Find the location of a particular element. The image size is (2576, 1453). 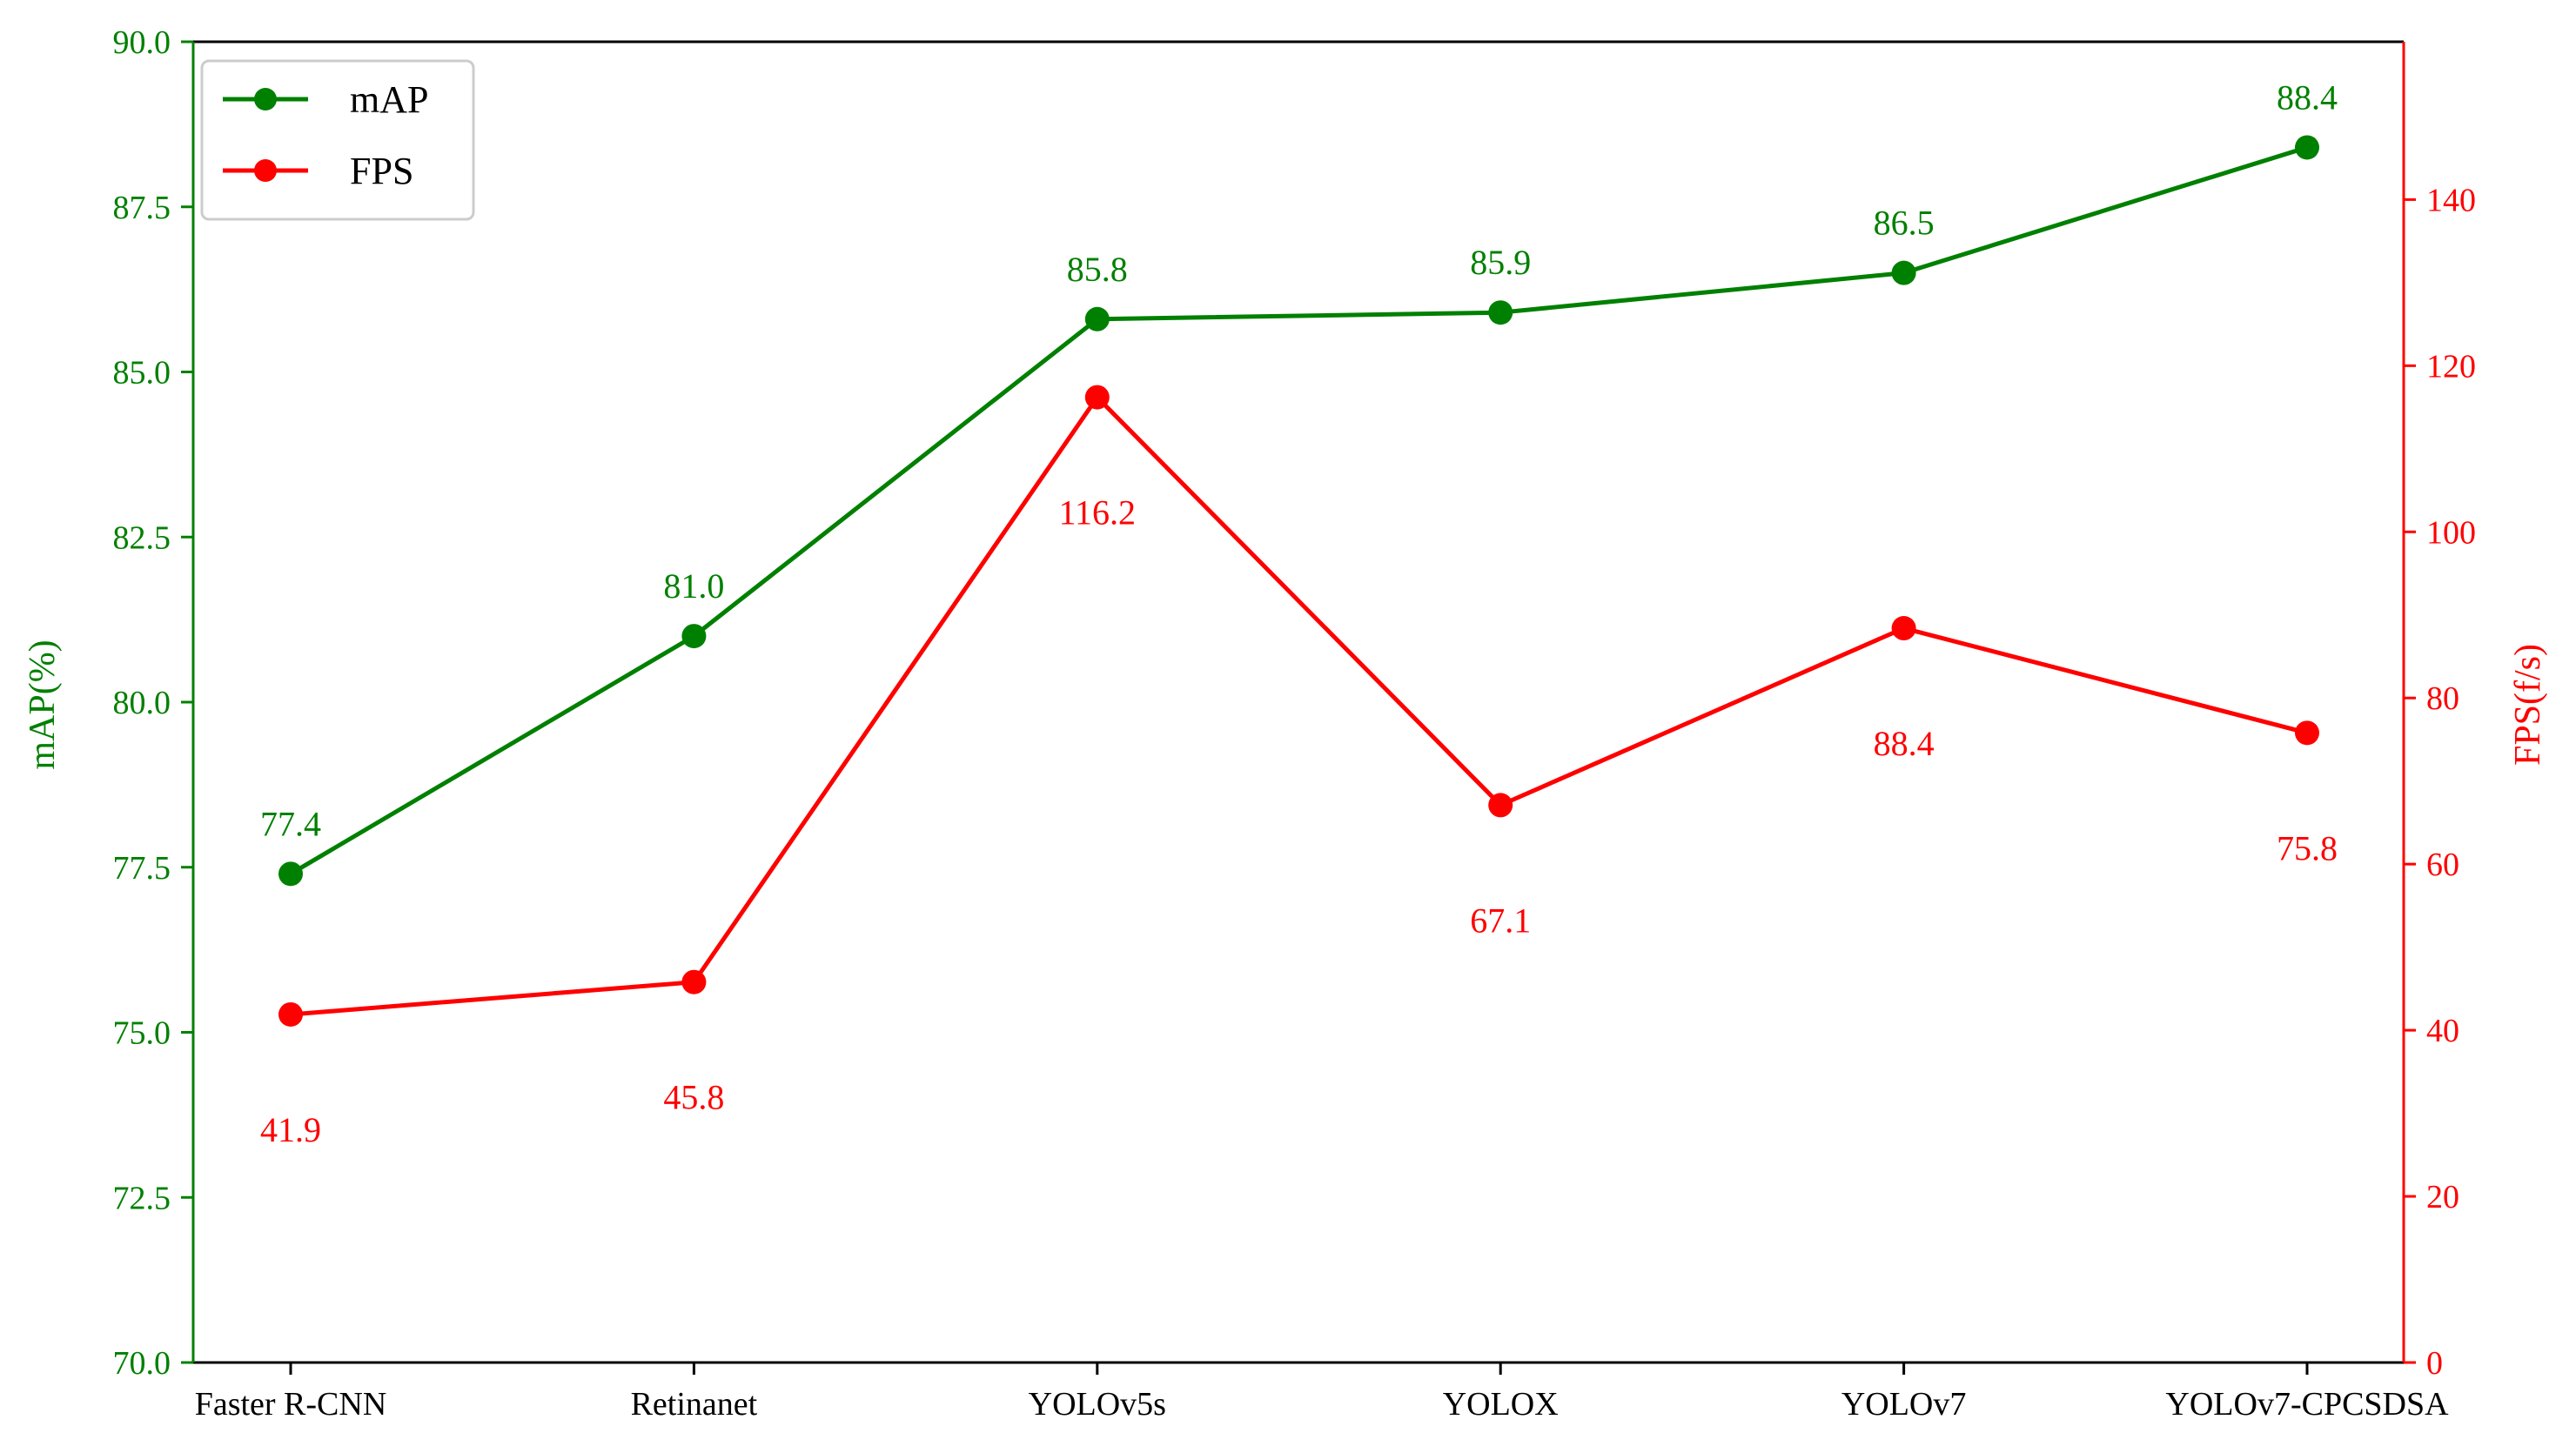

y-right-tick-label: 40 is located at coordinates (2442, 1031).